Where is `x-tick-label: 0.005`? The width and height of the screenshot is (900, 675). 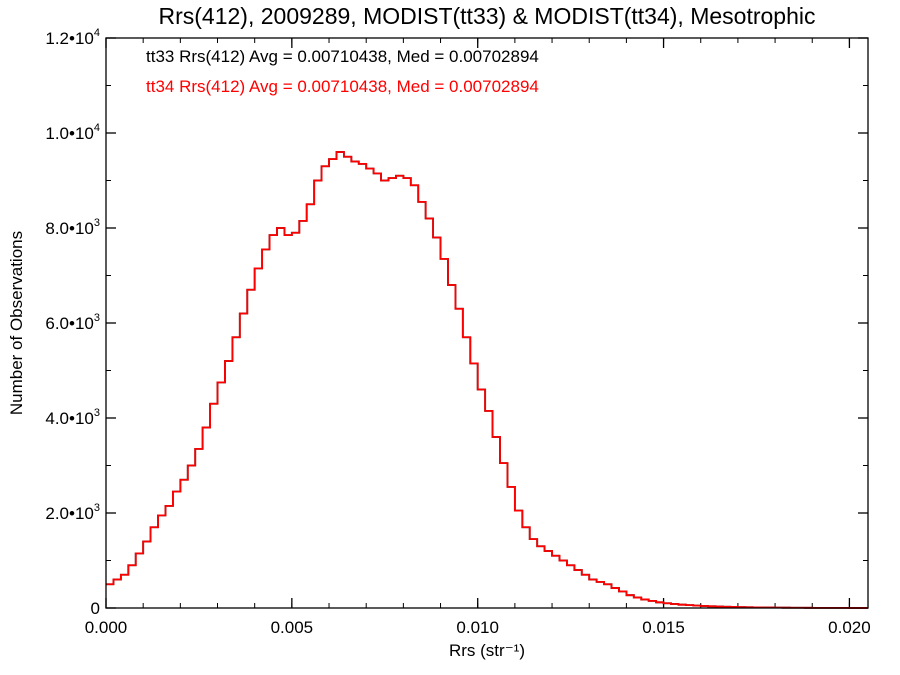 x-tick-label: 0.005 is located at coordinates (292, 627).